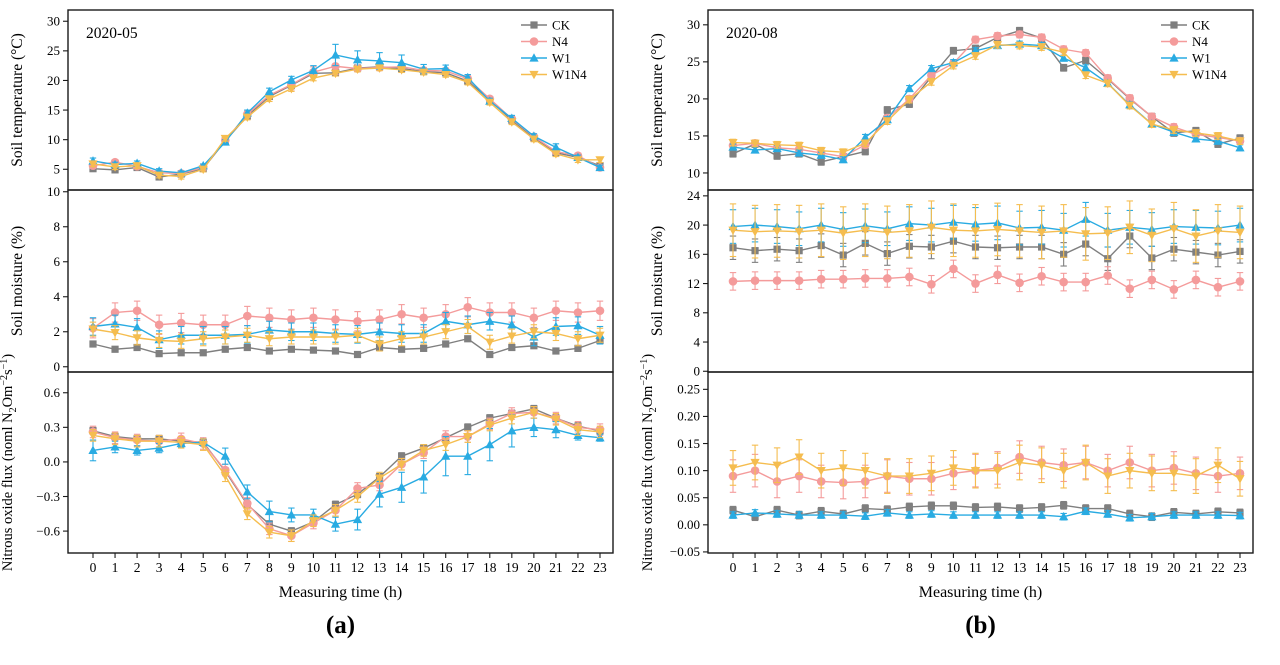 This screenshot has height=665, width=1280. I want to click on svg-text: 10, so click(53, 139).